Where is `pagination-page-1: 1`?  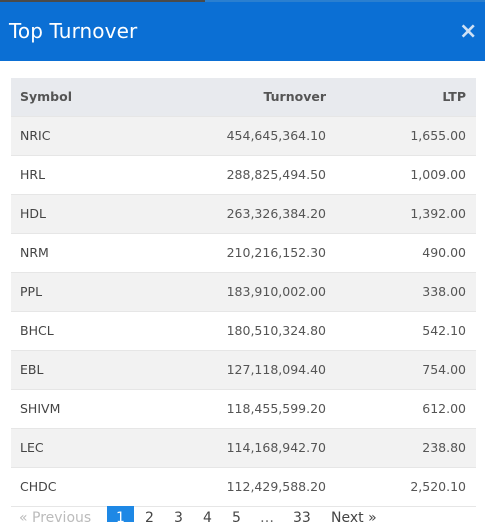
pagination-page-1: 1 is located at coordinates (120, 514).